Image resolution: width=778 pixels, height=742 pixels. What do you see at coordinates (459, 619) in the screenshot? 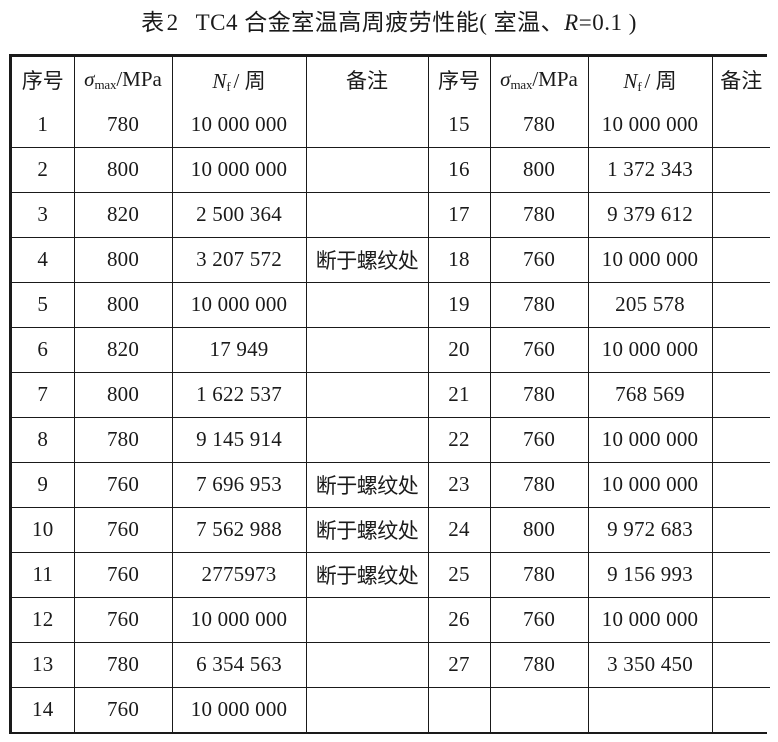
I see `cell-index-right: 26` at bounding box center [459, 619].